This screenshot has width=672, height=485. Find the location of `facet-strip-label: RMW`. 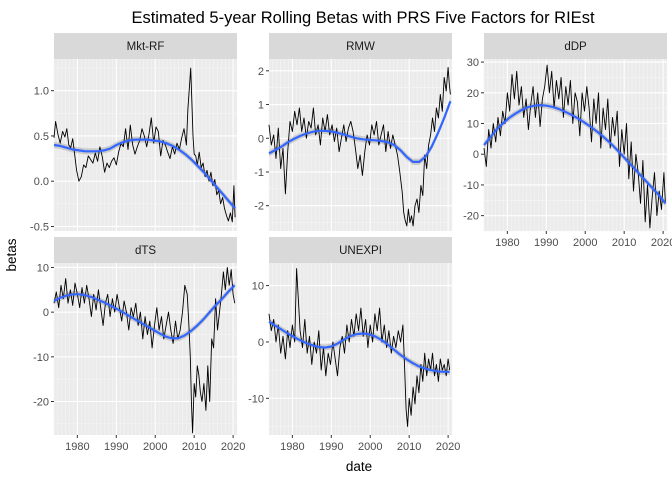

facet-strip-label: RMW is located at coordinates (360, 47).